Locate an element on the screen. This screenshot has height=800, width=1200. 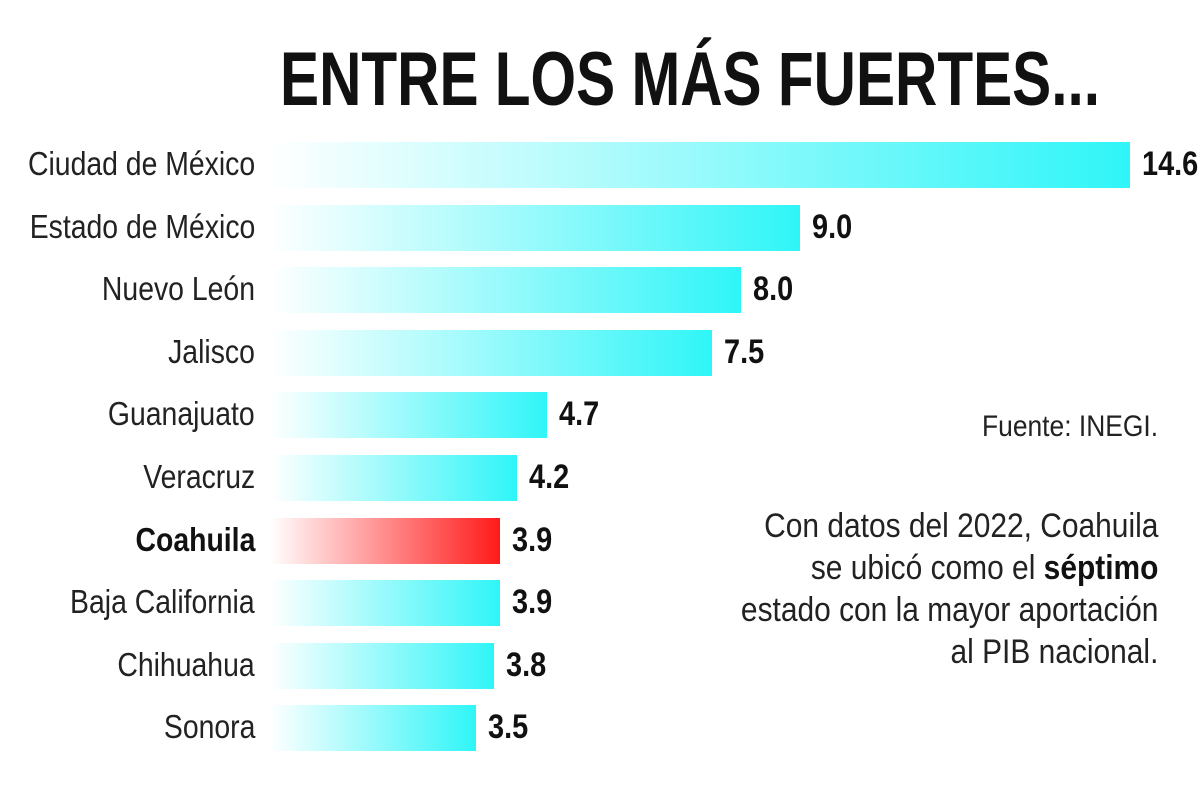
annotation-line: se ubicó como el séptimo is located at coordinates (949, 568).